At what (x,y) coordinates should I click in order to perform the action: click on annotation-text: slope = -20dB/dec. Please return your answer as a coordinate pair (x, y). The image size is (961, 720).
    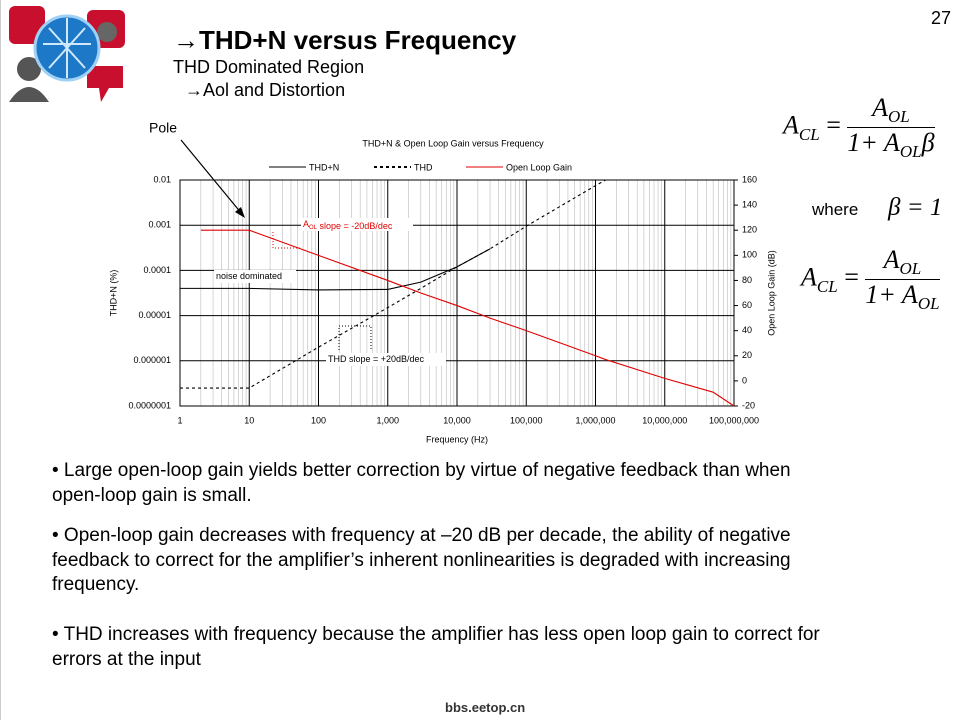
    Looking at the image, I should click on (355, 226).